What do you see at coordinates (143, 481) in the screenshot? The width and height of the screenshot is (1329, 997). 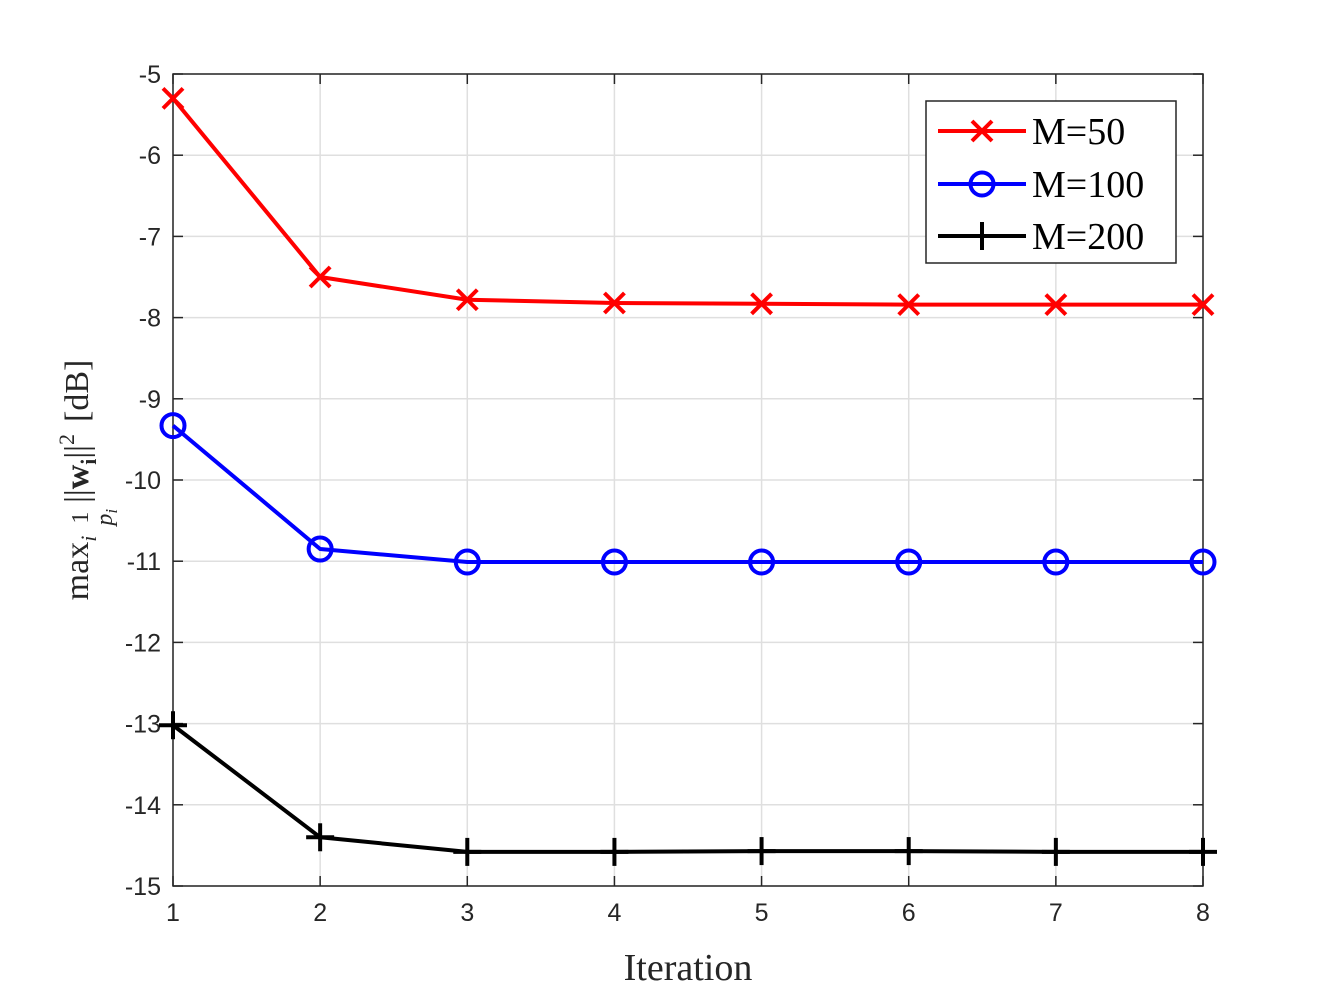 I see `y-tick-label: -10` at bounding box center [143, 481].